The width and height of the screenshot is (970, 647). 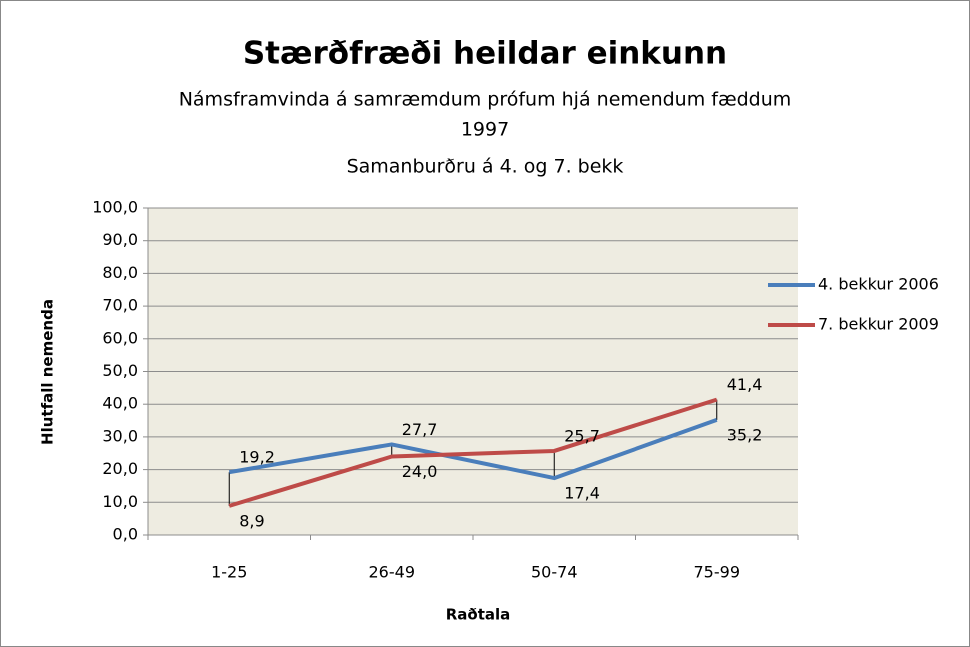 What do you see at coordinates (229, 572) in the screenshot?
I see `x-tick-label: 1-25` at bounding box center [229, 572].